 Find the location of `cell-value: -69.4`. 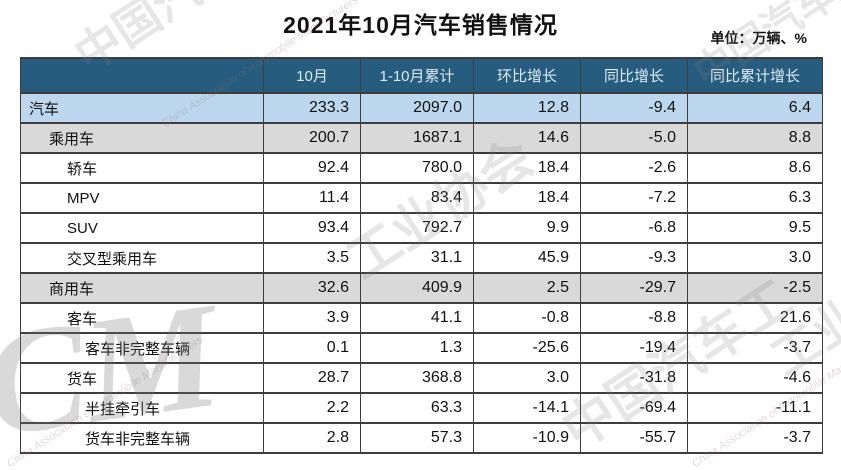

cell-value: -69.4 is located at coordinates (634, 408).